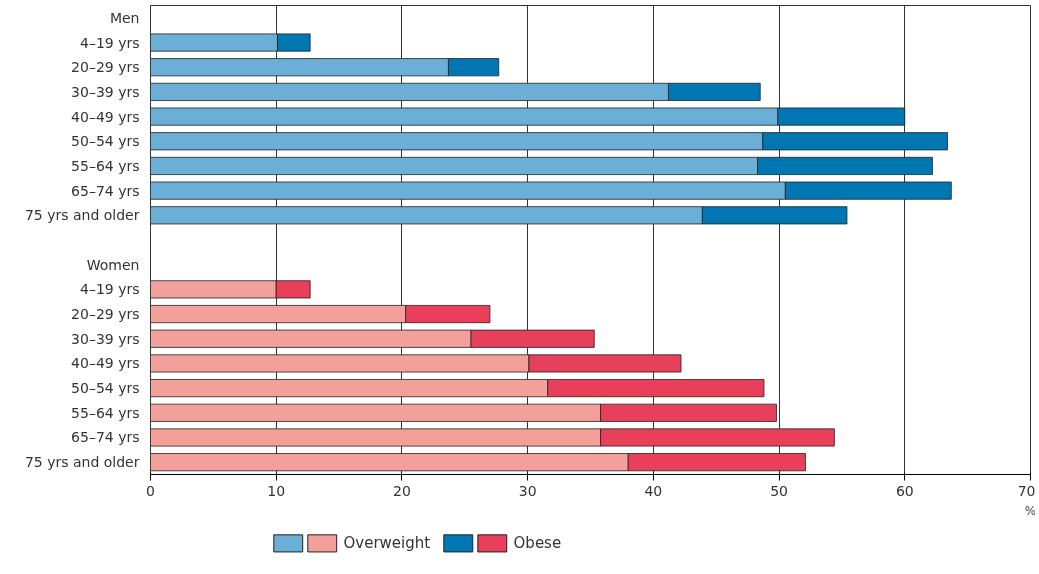 The width and height of the screenshot is (1039, 574). What do you see at coordinates (113, 264) in the screenshot?
I see `y-tick-label: Women` at bounding box center [113, 264].